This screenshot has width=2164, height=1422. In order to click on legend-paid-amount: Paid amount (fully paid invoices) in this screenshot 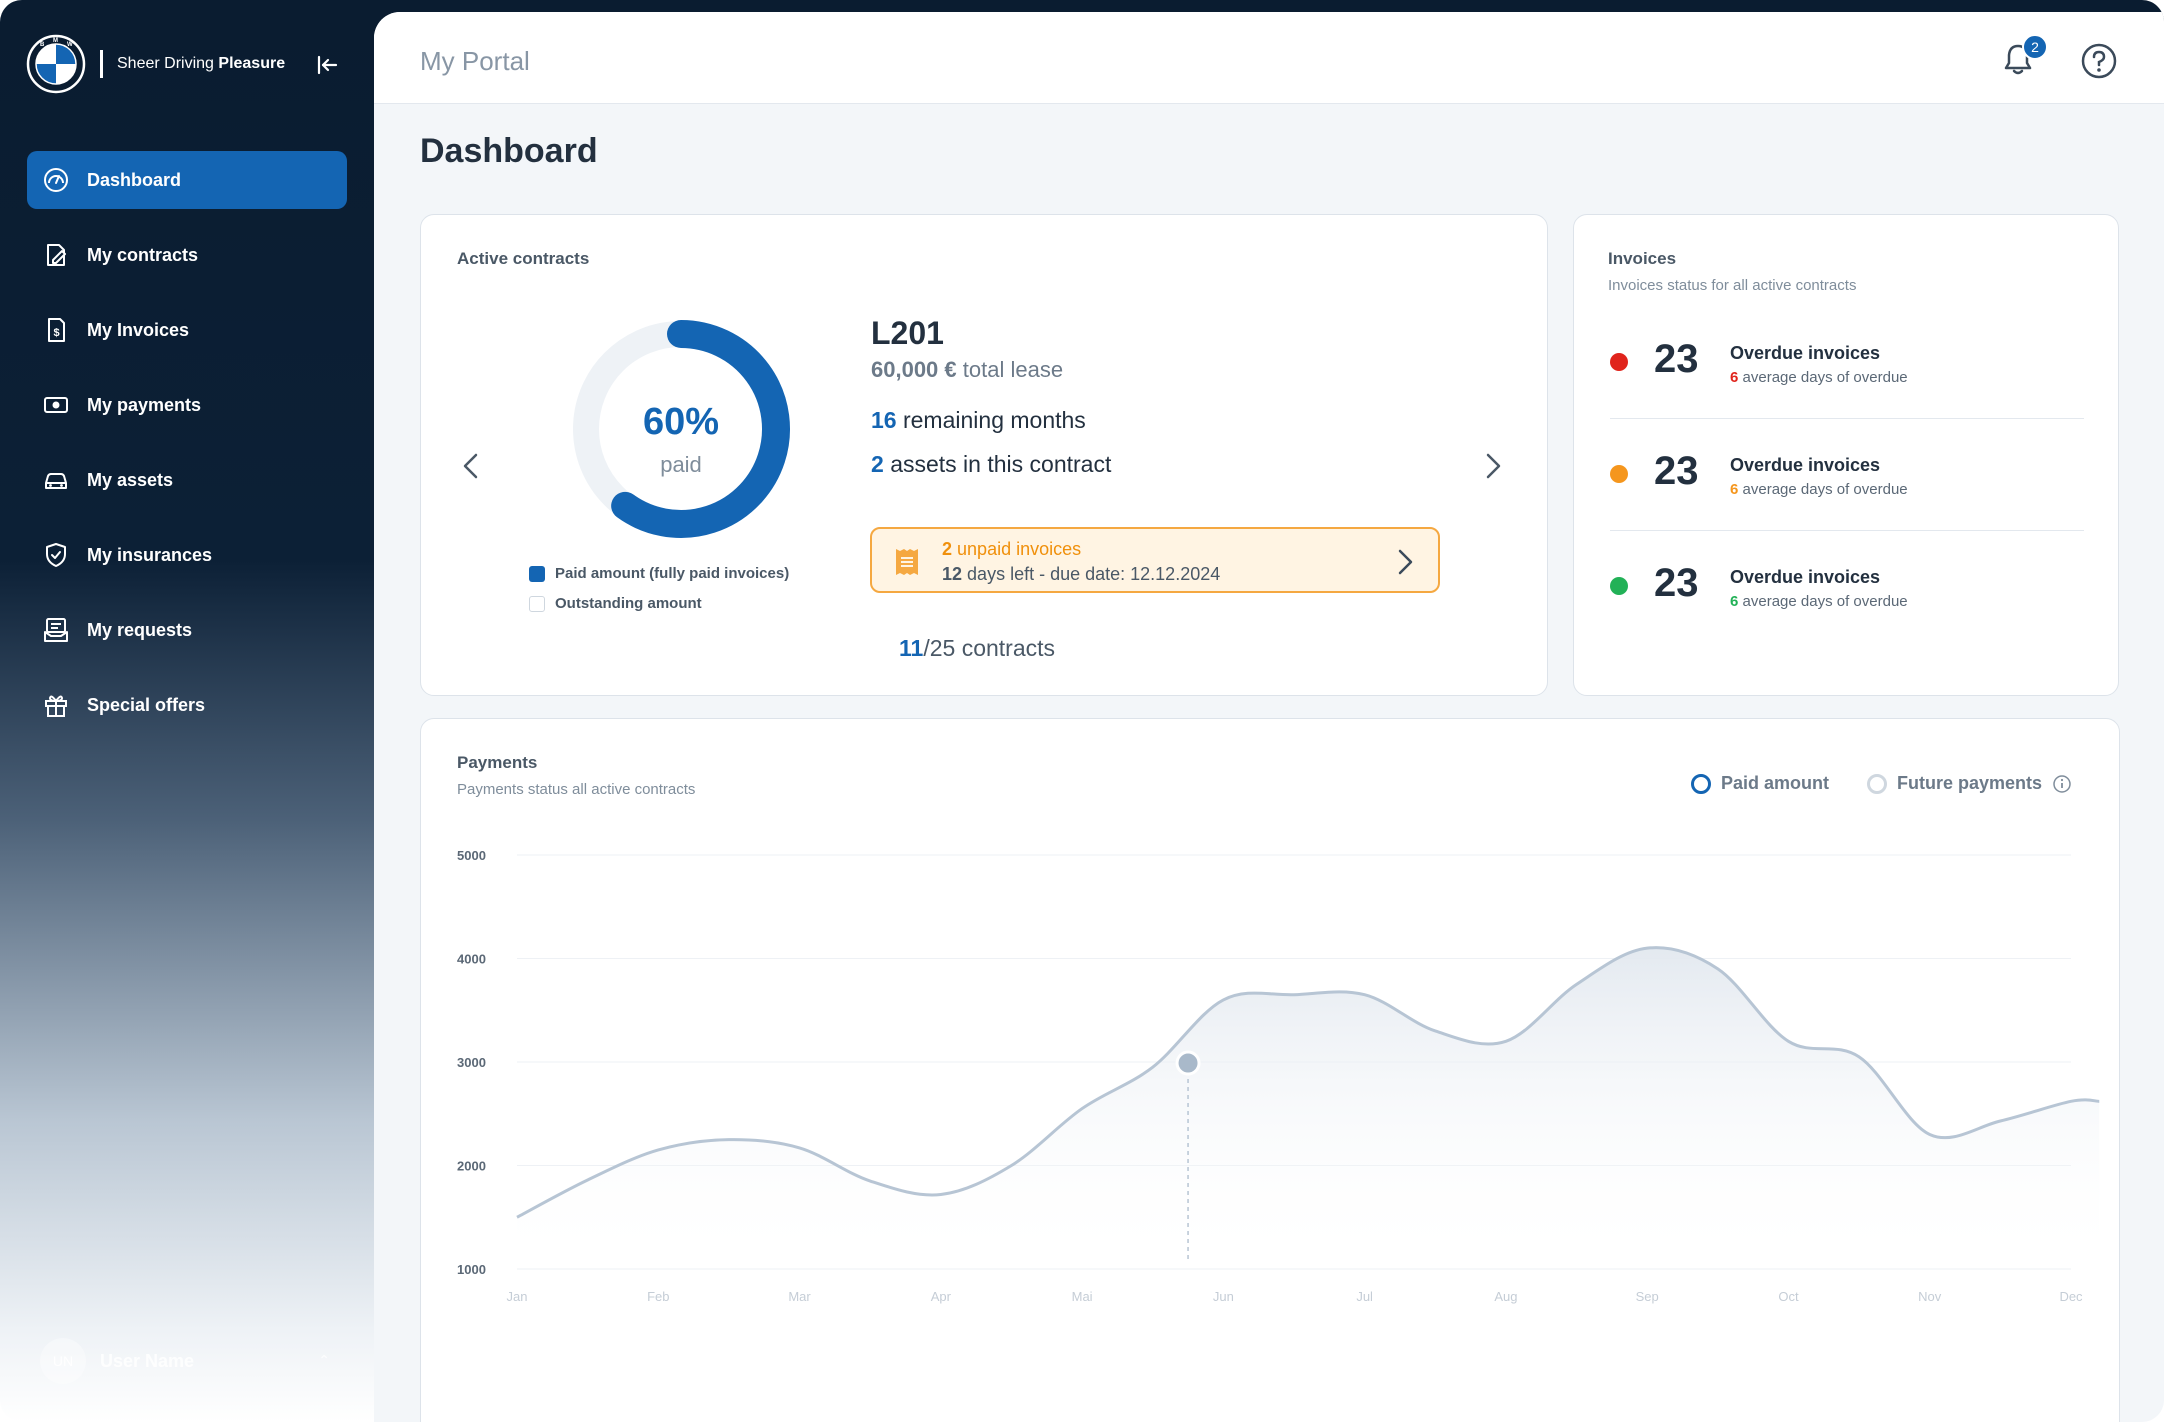, I will do `click(659, 573)`.